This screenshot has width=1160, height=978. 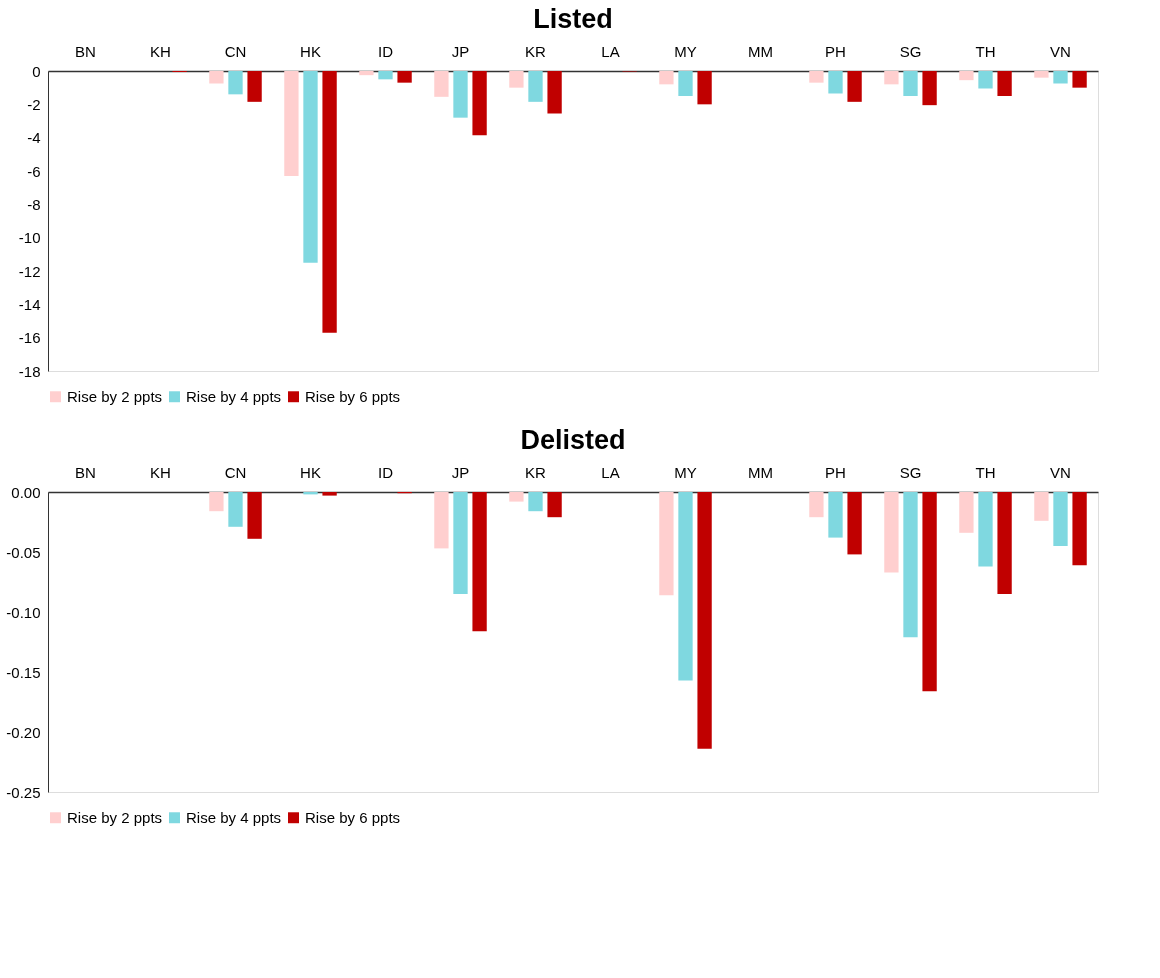 What do you see at coordinates (34, 138) in the screenshot?
I see `y-tick-label: -4` at bounding box center [34, 138].